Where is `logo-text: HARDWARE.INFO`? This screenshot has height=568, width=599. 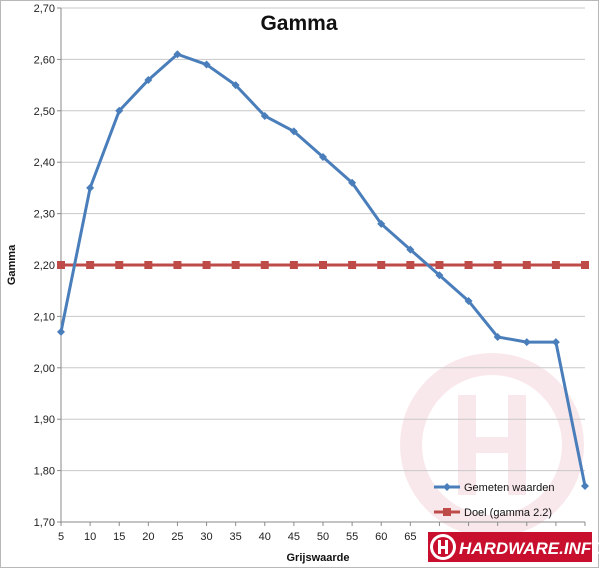
logo-text: HARDWARE.INFO is located at coordinates (529, 548).